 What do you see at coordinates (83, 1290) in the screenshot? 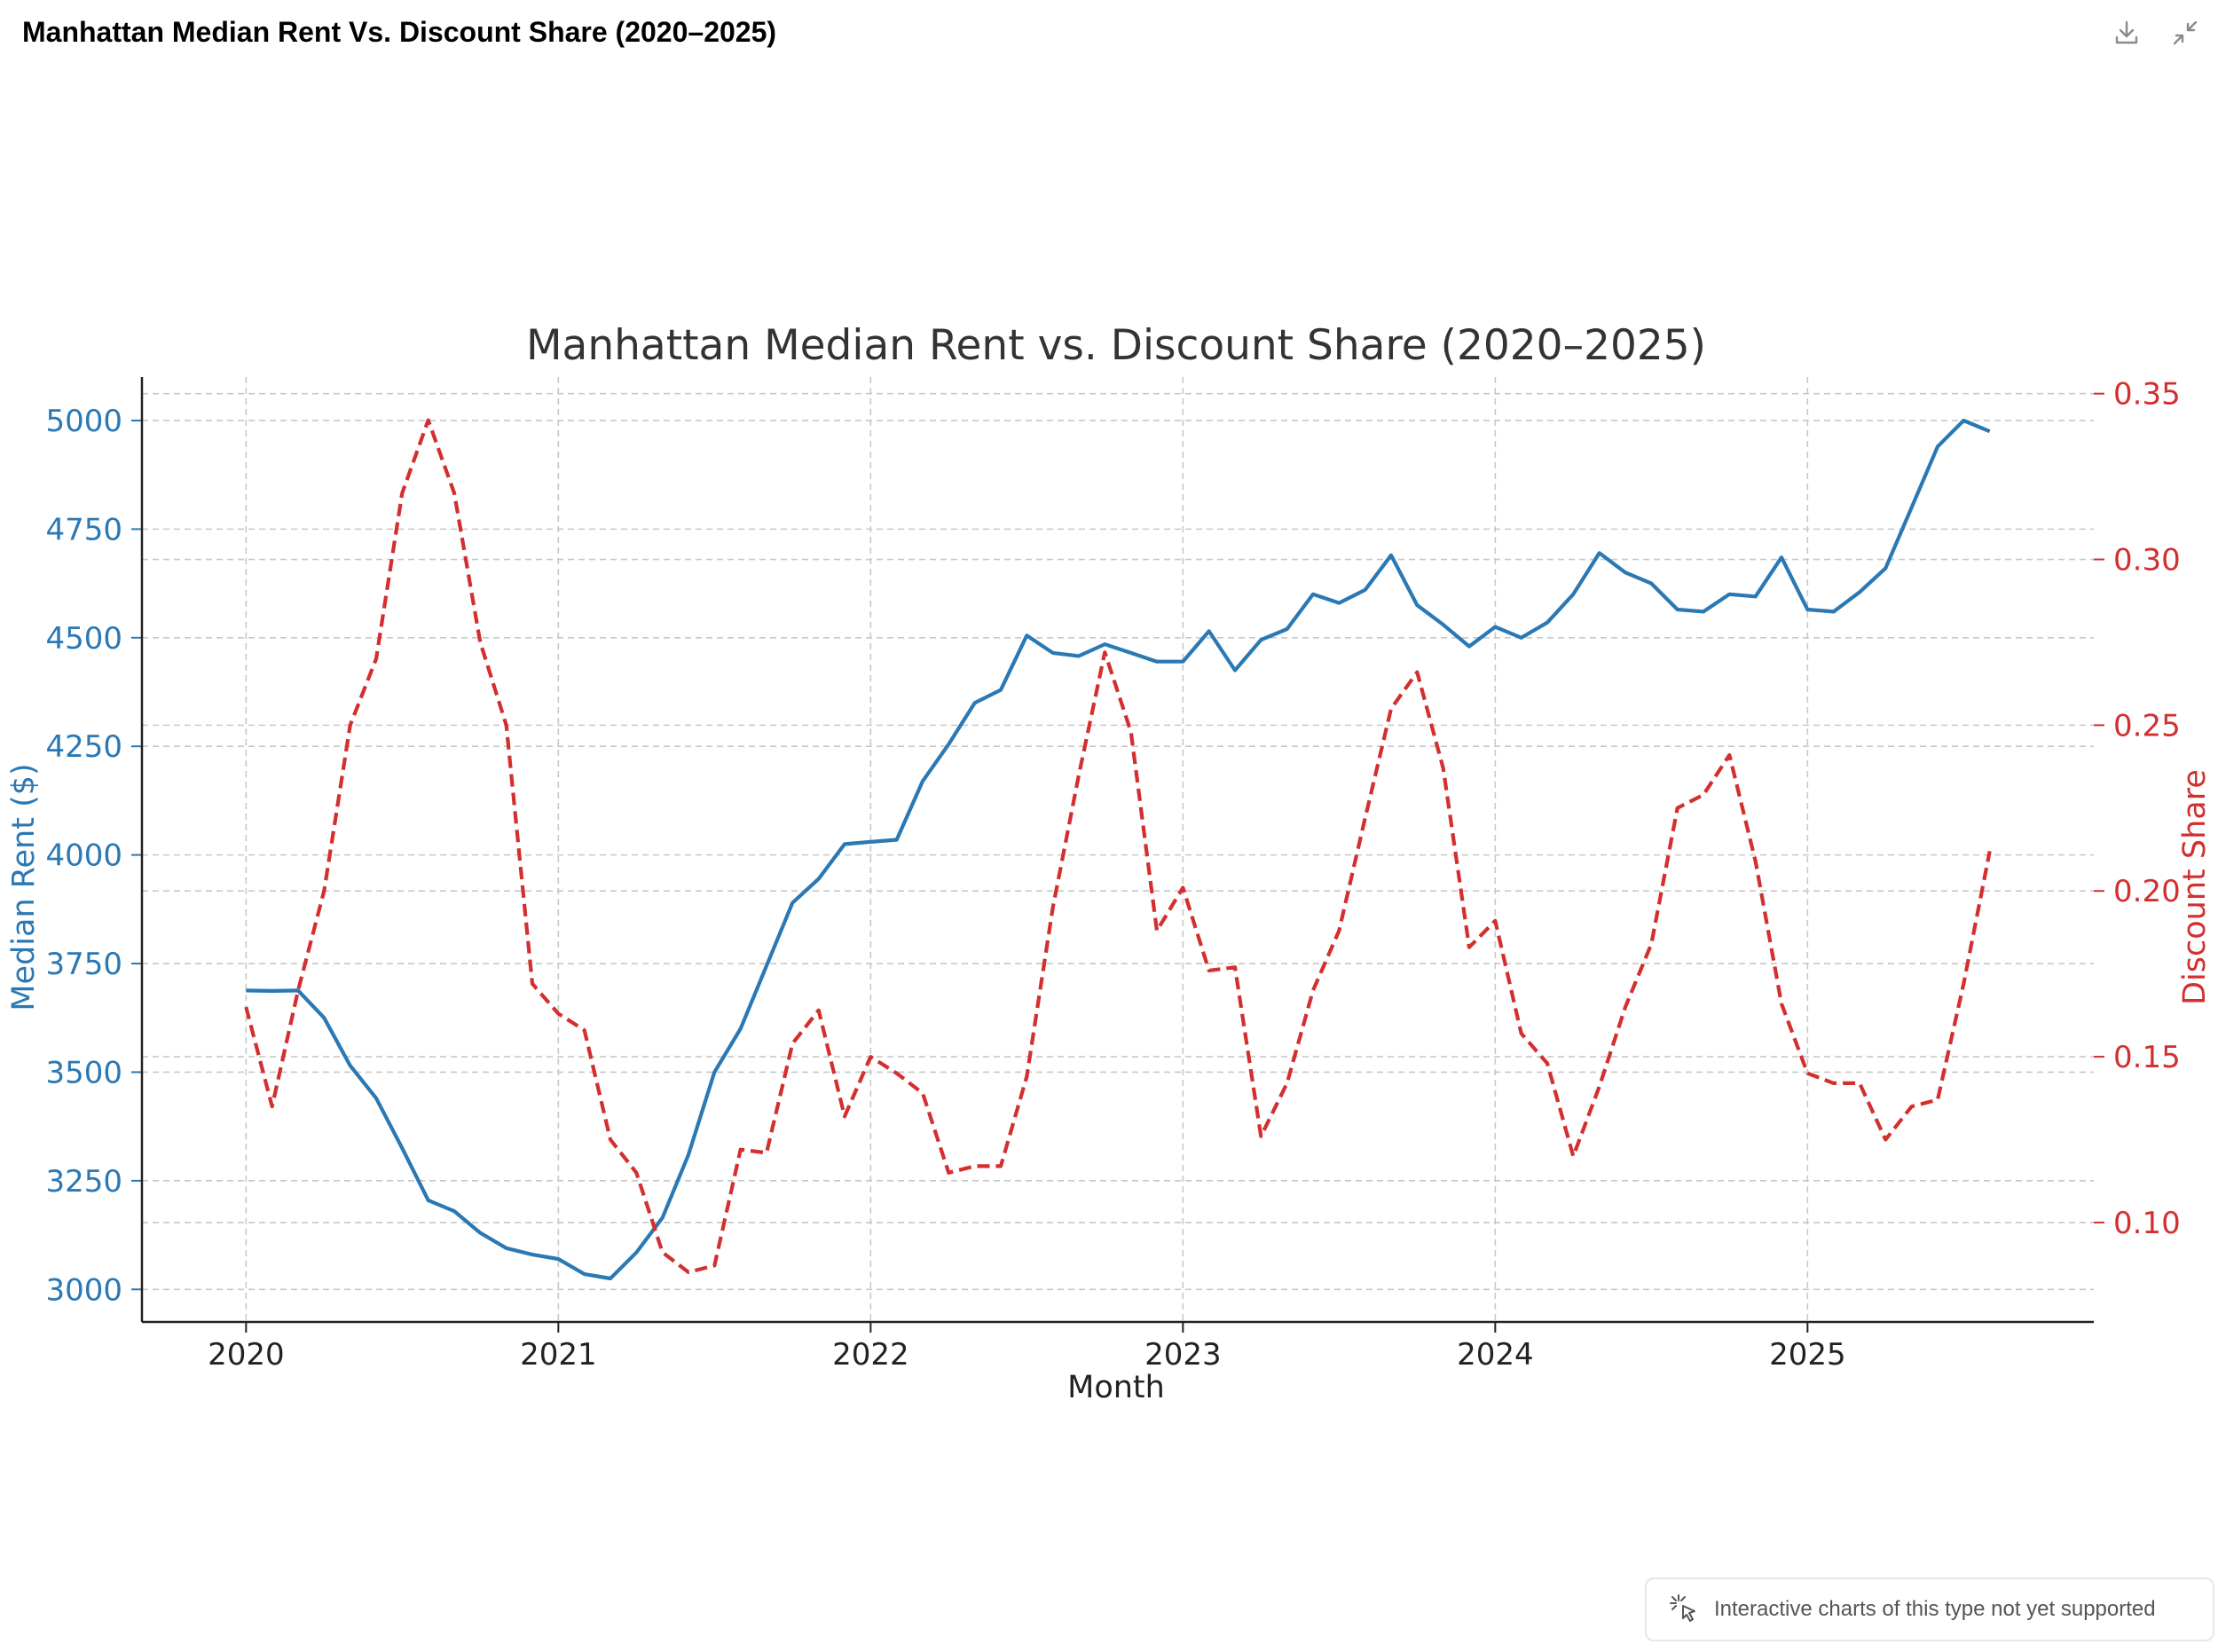
I see `y-left-tick-label: 3000` at bounding box center [83, 1290].